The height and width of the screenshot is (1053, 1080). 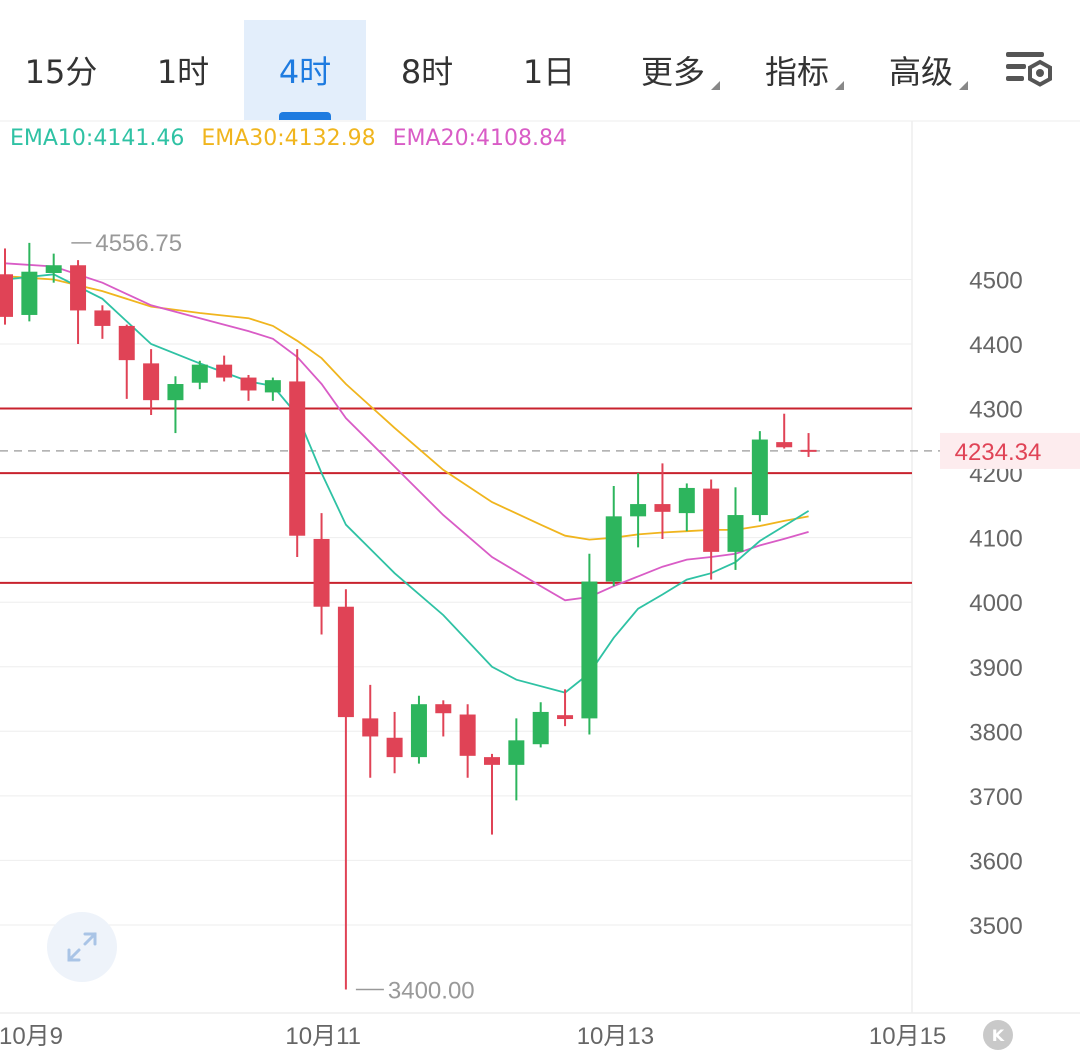 I want to click on timeframe-toolbar: 15分 1时 4时 8时 1日 更多 指标 高级, so click(x=540, y=60).